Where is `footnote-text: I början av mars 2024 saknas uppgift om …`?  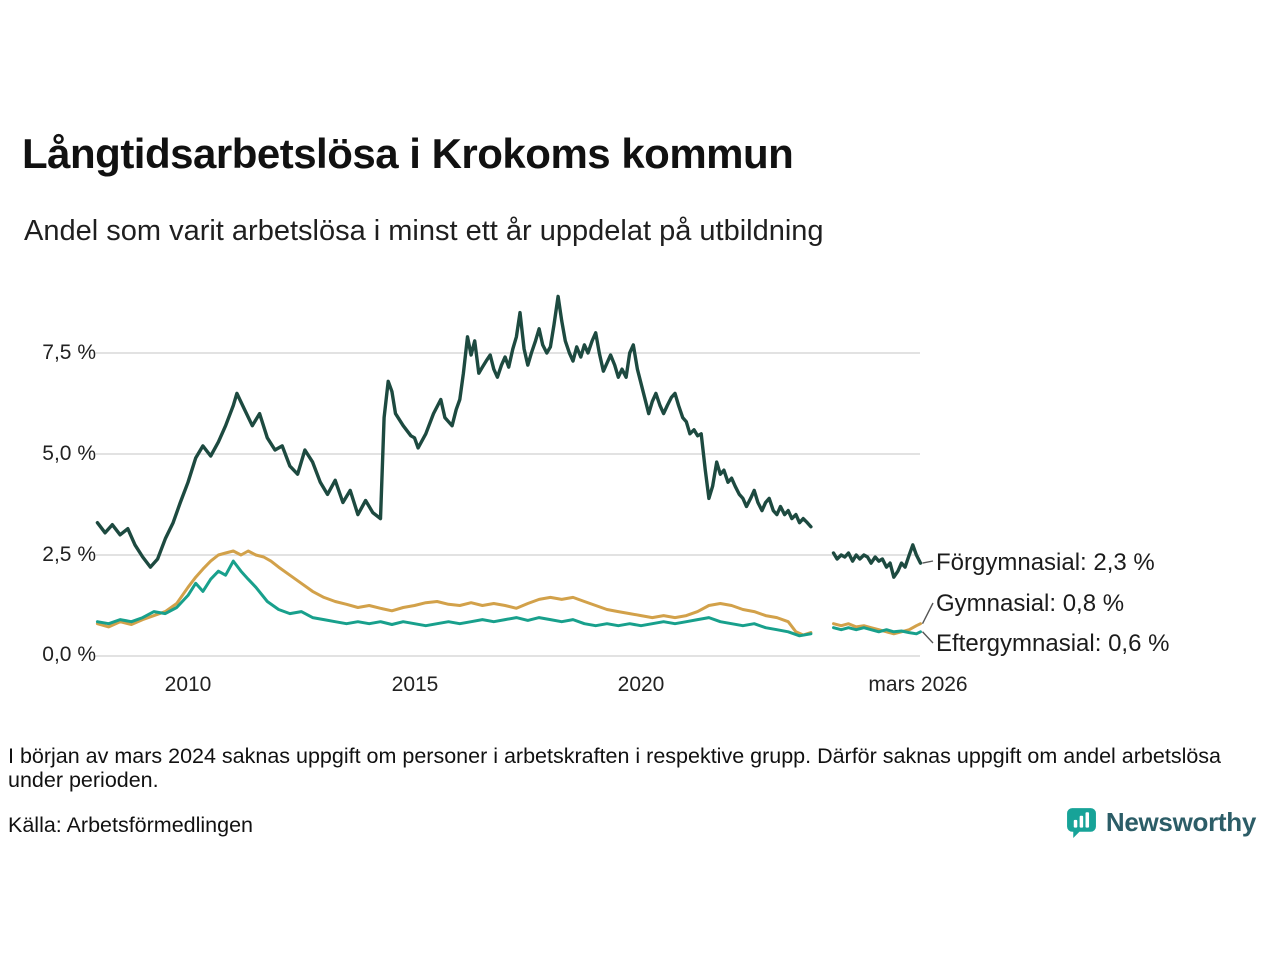
footnote-text: I början av mars 2024 saknas uppgift om … is located at coordinates (615, 768).